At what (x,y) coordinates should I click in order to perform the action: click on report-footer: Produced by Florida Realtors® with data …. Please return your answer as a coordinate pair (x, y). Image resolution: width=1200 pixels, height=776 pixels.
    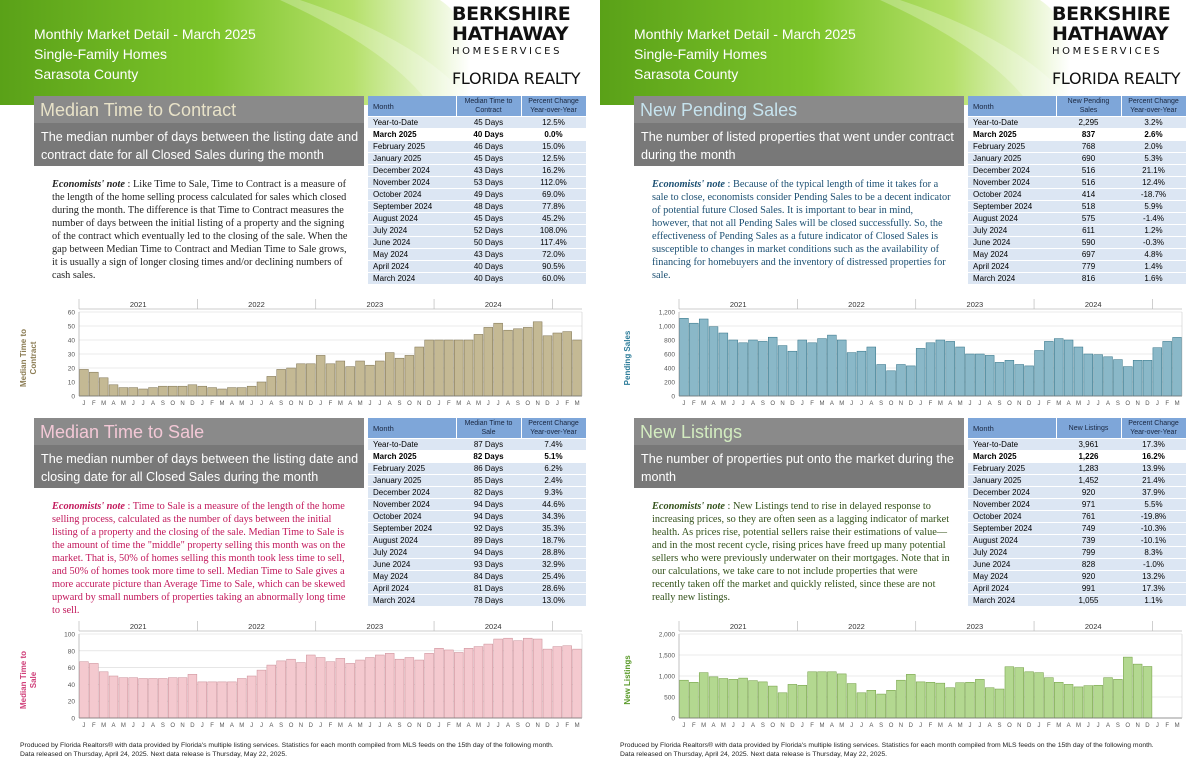
    Looking at the image, I should click on (287, 750).